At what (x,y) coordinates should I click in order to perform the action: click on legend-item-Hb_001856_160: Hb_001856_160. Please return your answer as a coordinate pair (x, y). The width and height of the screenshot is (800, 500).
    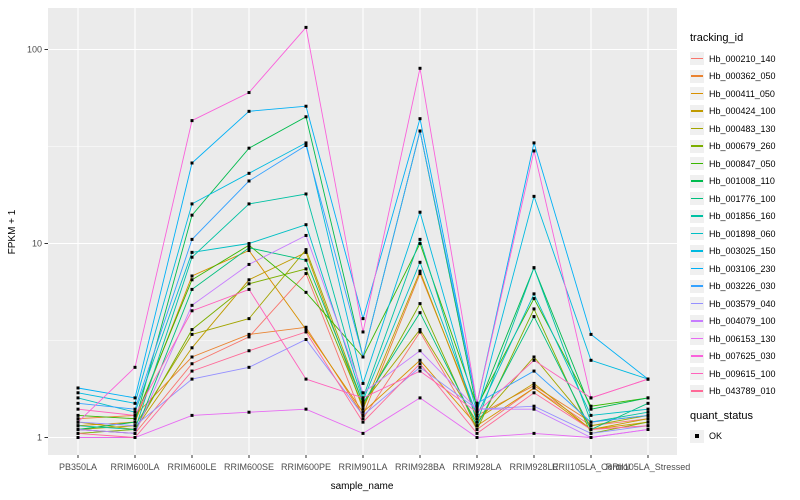
    Looking at the image, I should click on (744, 216).